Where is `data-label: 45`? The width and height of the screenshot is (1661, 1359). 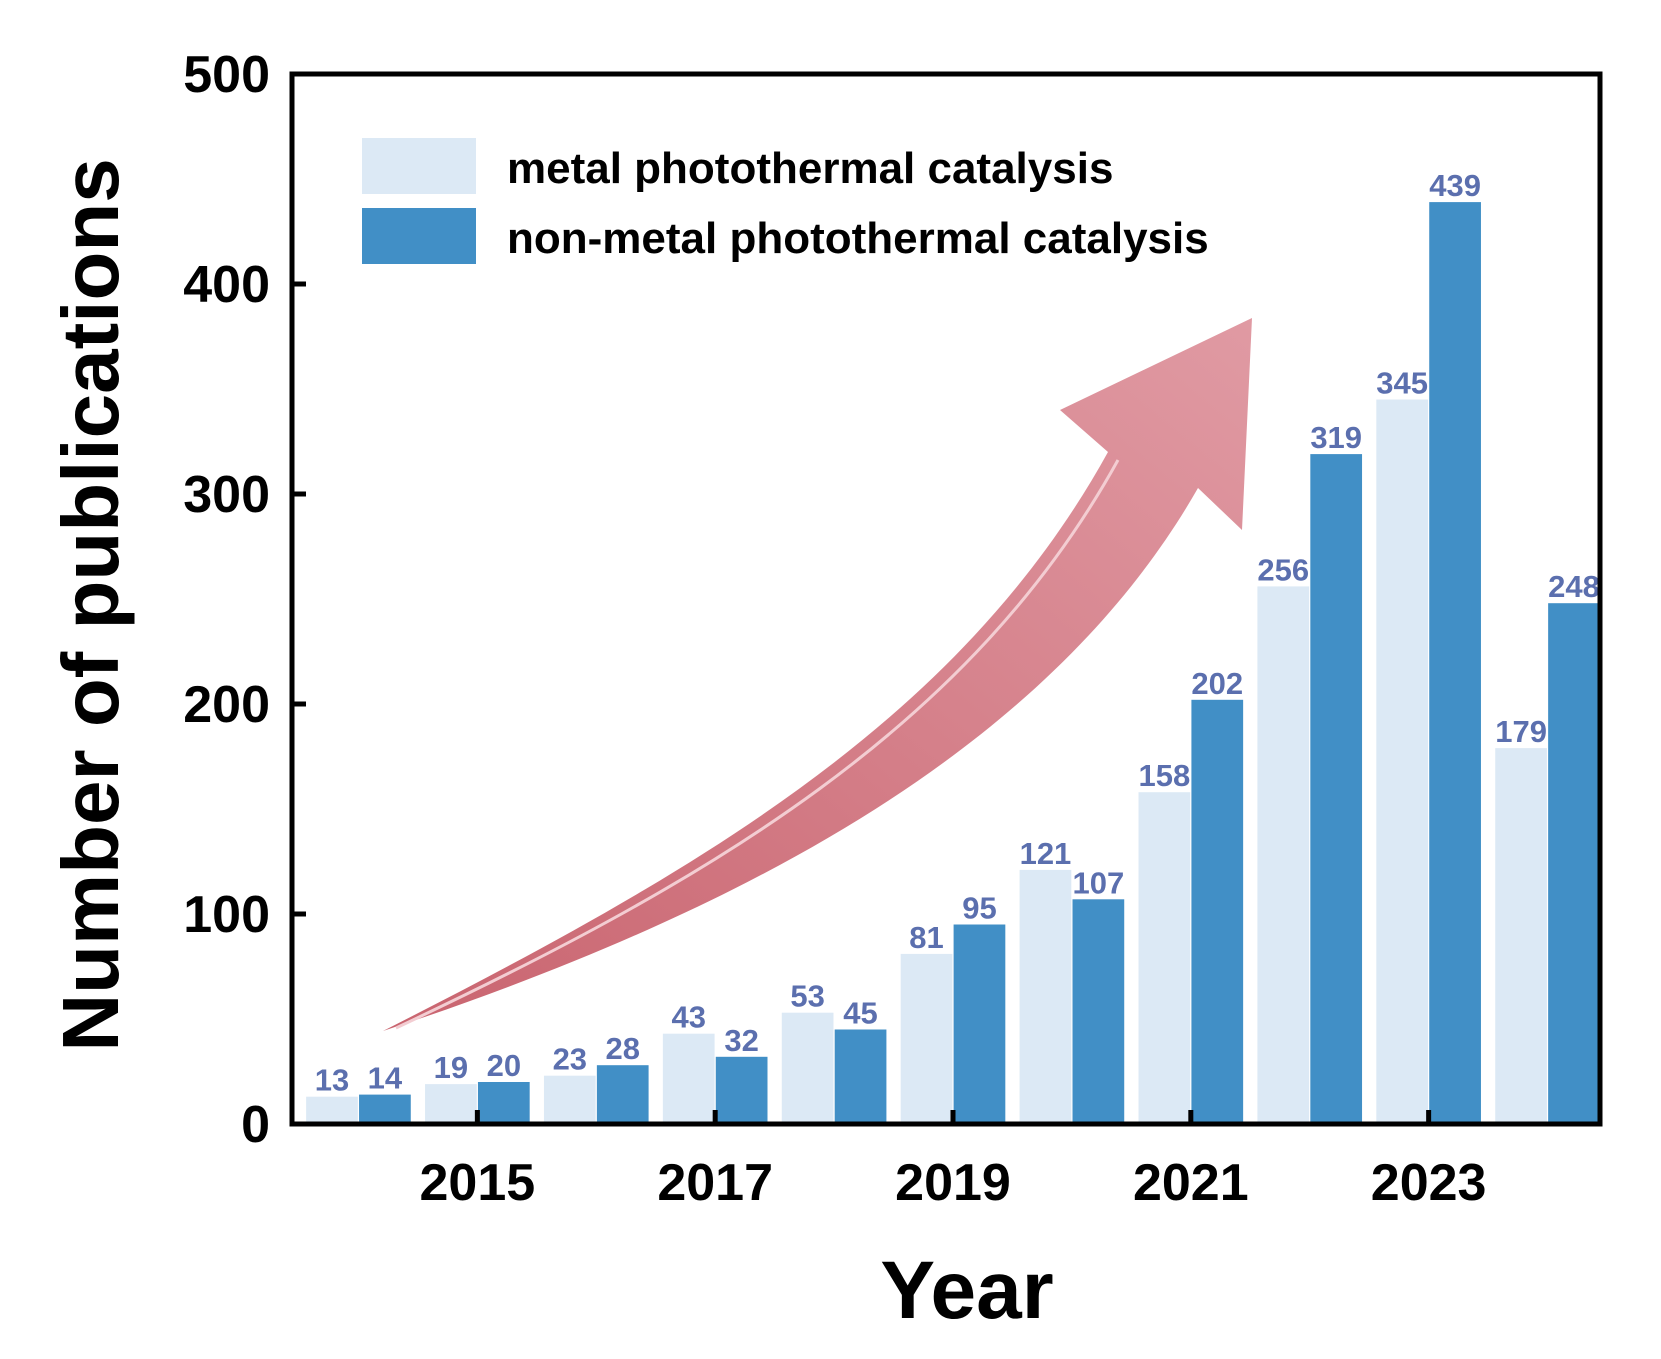 data-label: 45 is located at coordinates (860, 1013).